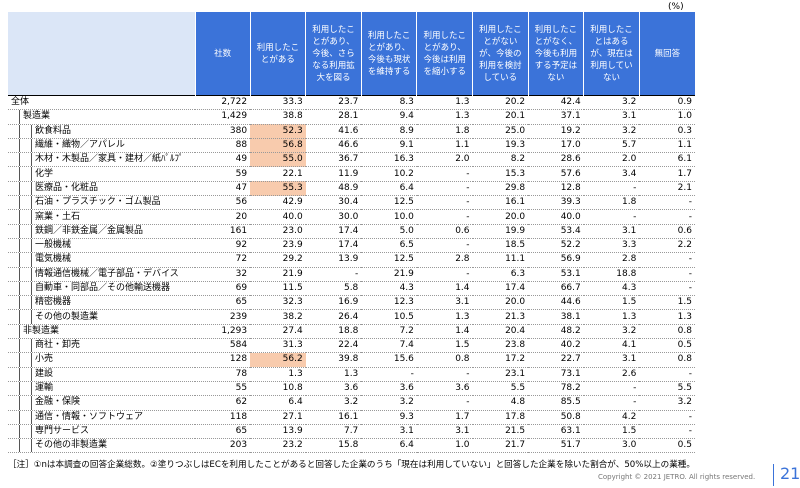 The height and width of the screenshot is (488, 800). I want to click on table-row: 飲食料品 380 52.3 41.6 8.9 1.8 25.0 19.2 3.2 0.3, so click(351, 131).